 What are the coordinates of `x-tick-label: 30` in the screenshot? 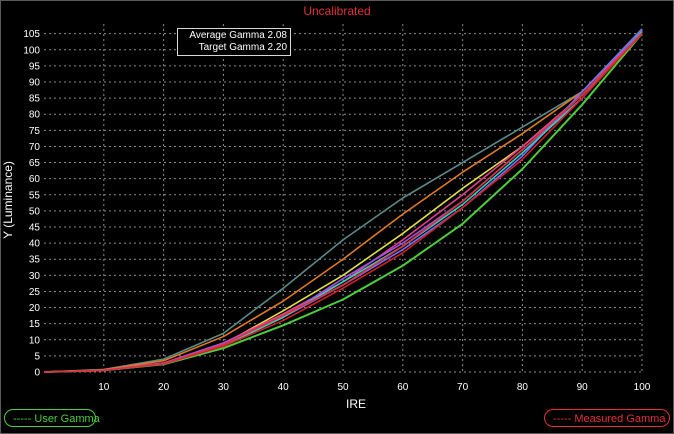 It's located at (224, 387).